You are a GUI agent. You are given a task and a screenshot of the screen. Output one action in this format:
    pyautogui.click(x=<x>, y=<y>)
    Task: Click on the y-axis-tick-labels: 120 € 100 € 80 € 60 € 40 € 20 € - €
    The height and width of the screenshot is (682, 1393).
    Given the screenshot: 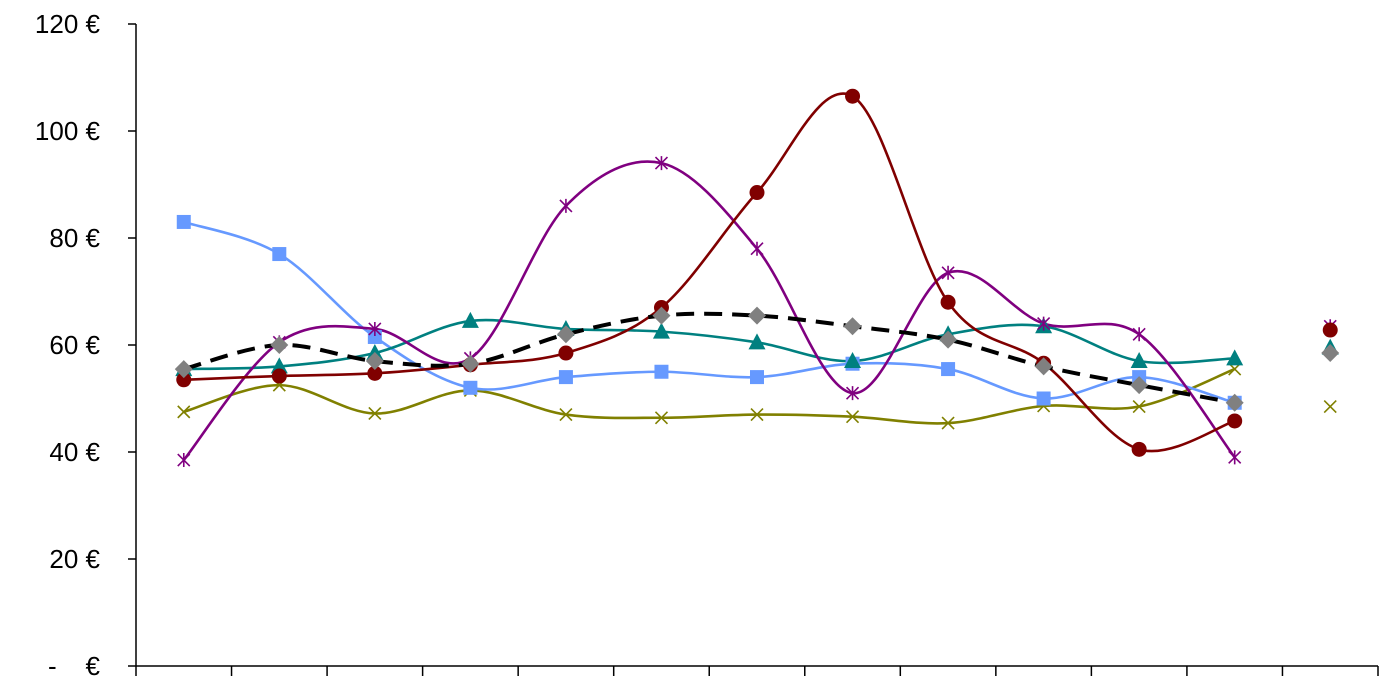 What is the action you would take?
    pyautogui.click(x=68, y=345)
    